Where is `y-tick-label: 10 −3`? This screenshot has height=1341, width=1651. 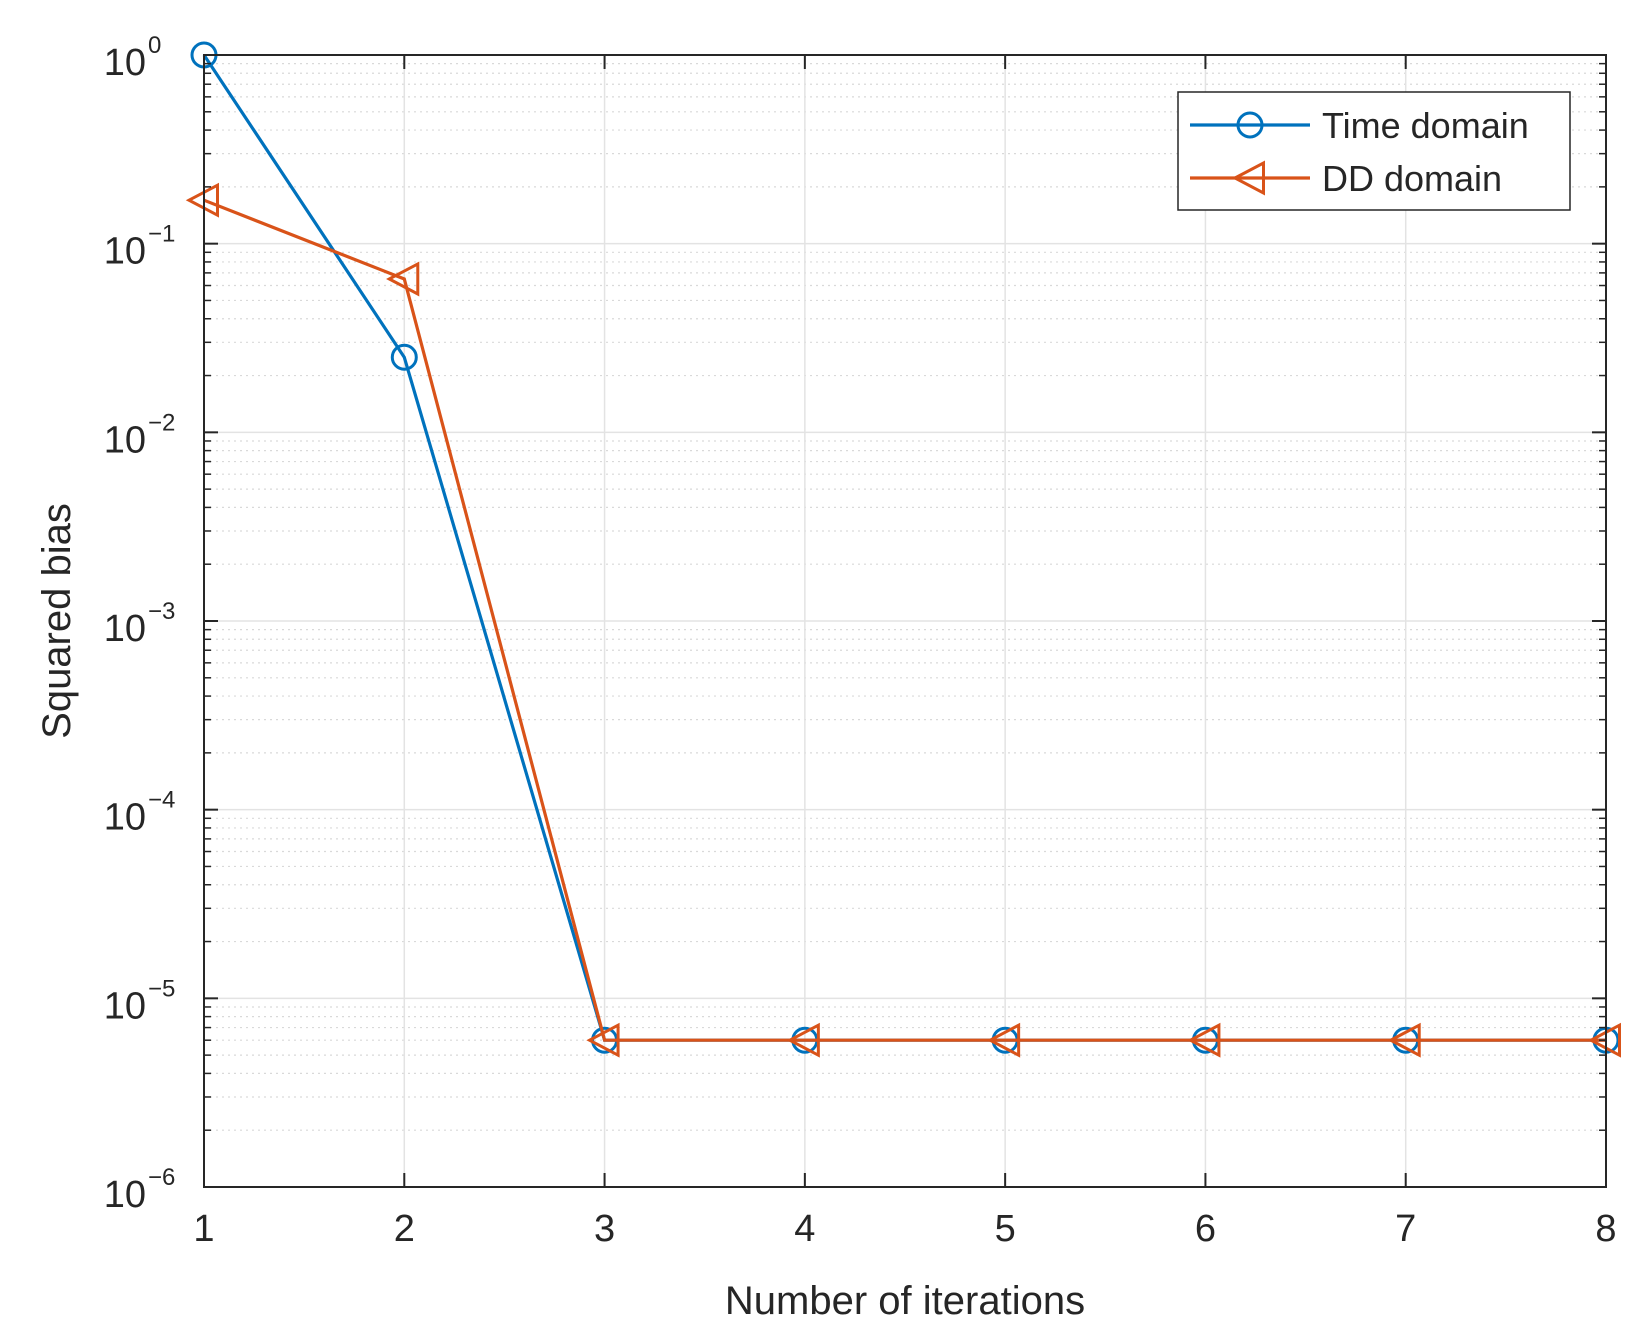
y-tick-label: 10 −3 is located at coordinates (140, 624).